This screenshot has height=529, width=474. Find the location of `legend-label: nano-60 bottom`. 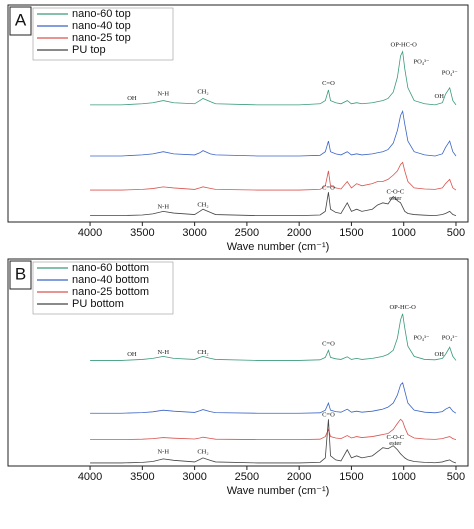

legend-label: nano-60 bottom is located at coordinates (110, 268).